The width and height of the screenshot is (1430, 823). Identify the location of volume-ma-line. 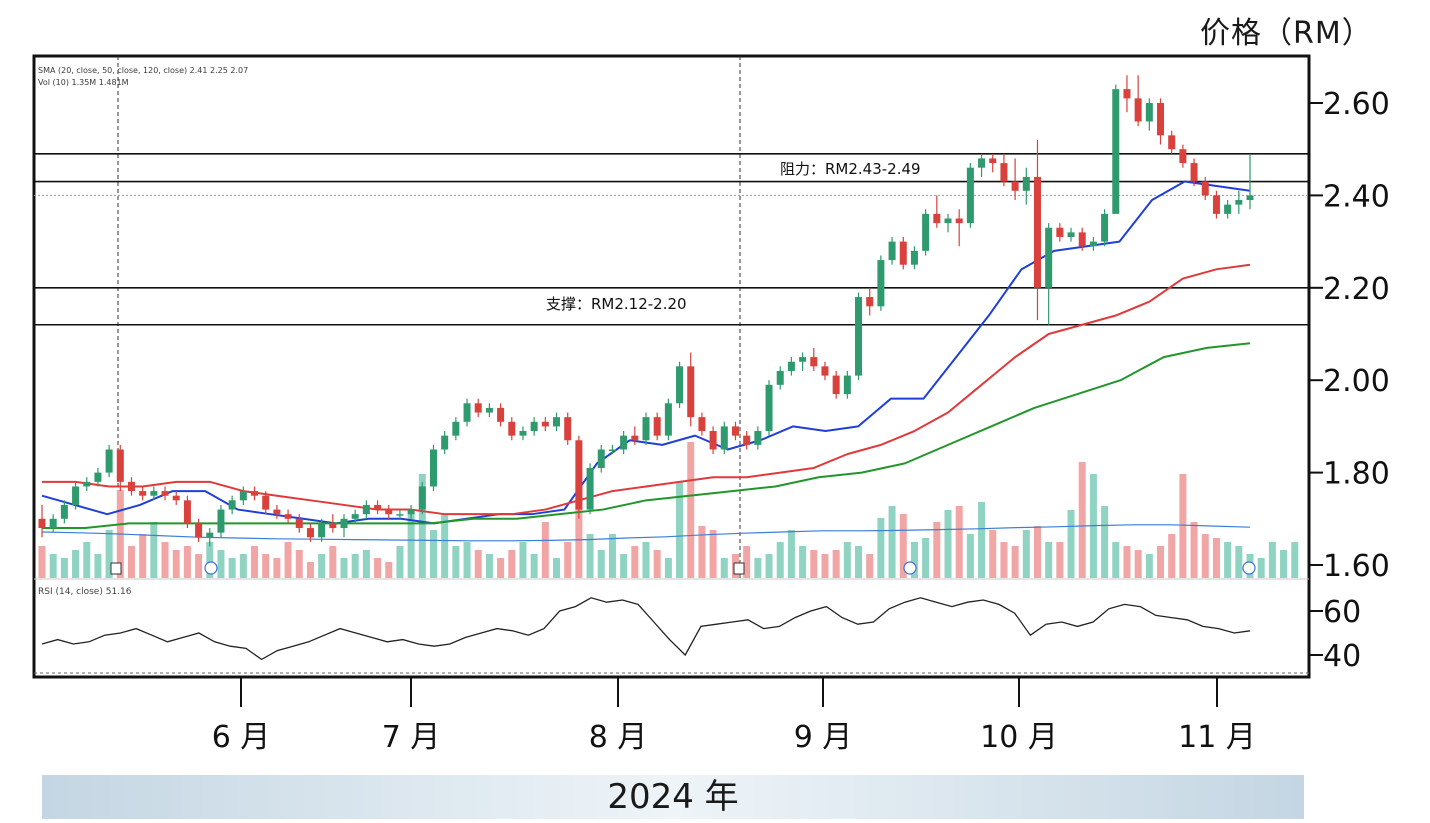
(646, 533).